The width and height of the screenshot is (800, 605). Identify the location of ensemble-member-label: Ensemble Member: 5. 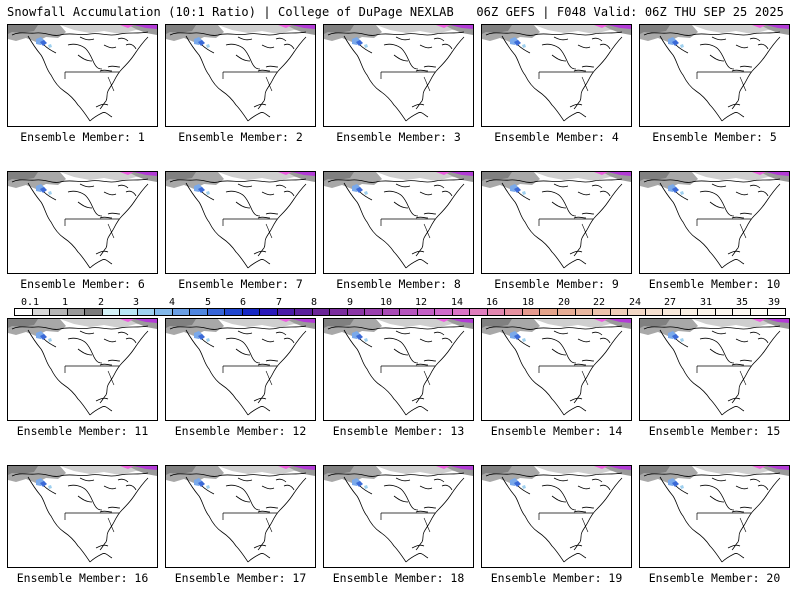
(714, 137).